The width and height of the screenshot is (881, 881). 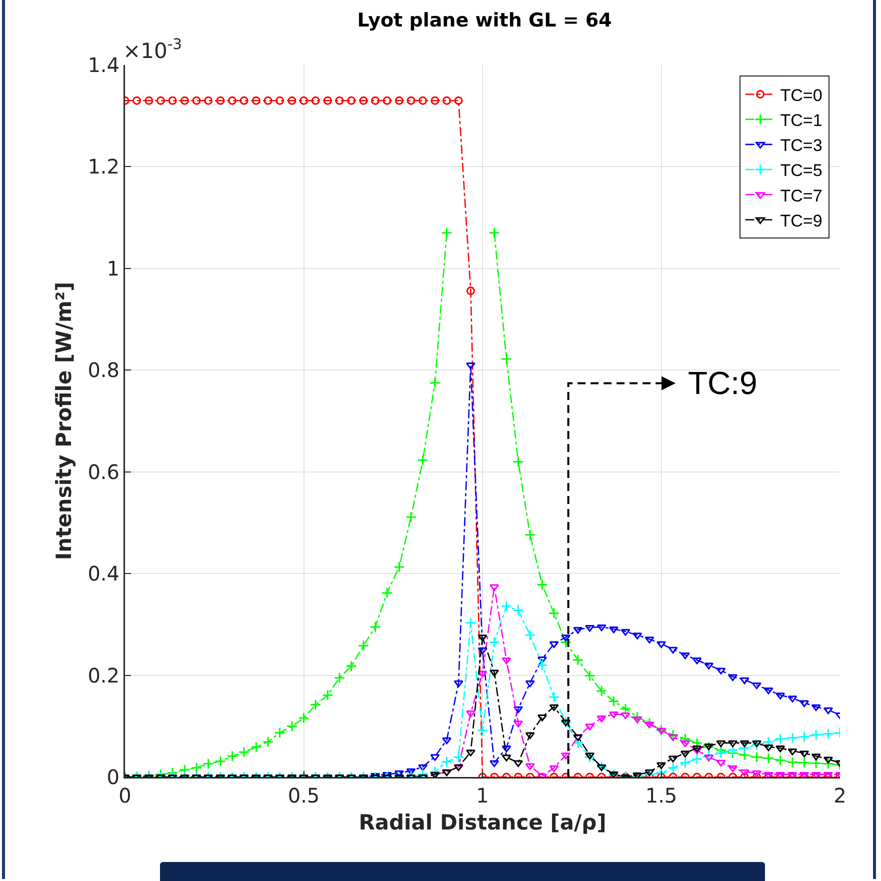 What do you see at coordinates (801, 120) in the screenshot?
I see `legend-label: TC=1` at bounding box center [801, 120].